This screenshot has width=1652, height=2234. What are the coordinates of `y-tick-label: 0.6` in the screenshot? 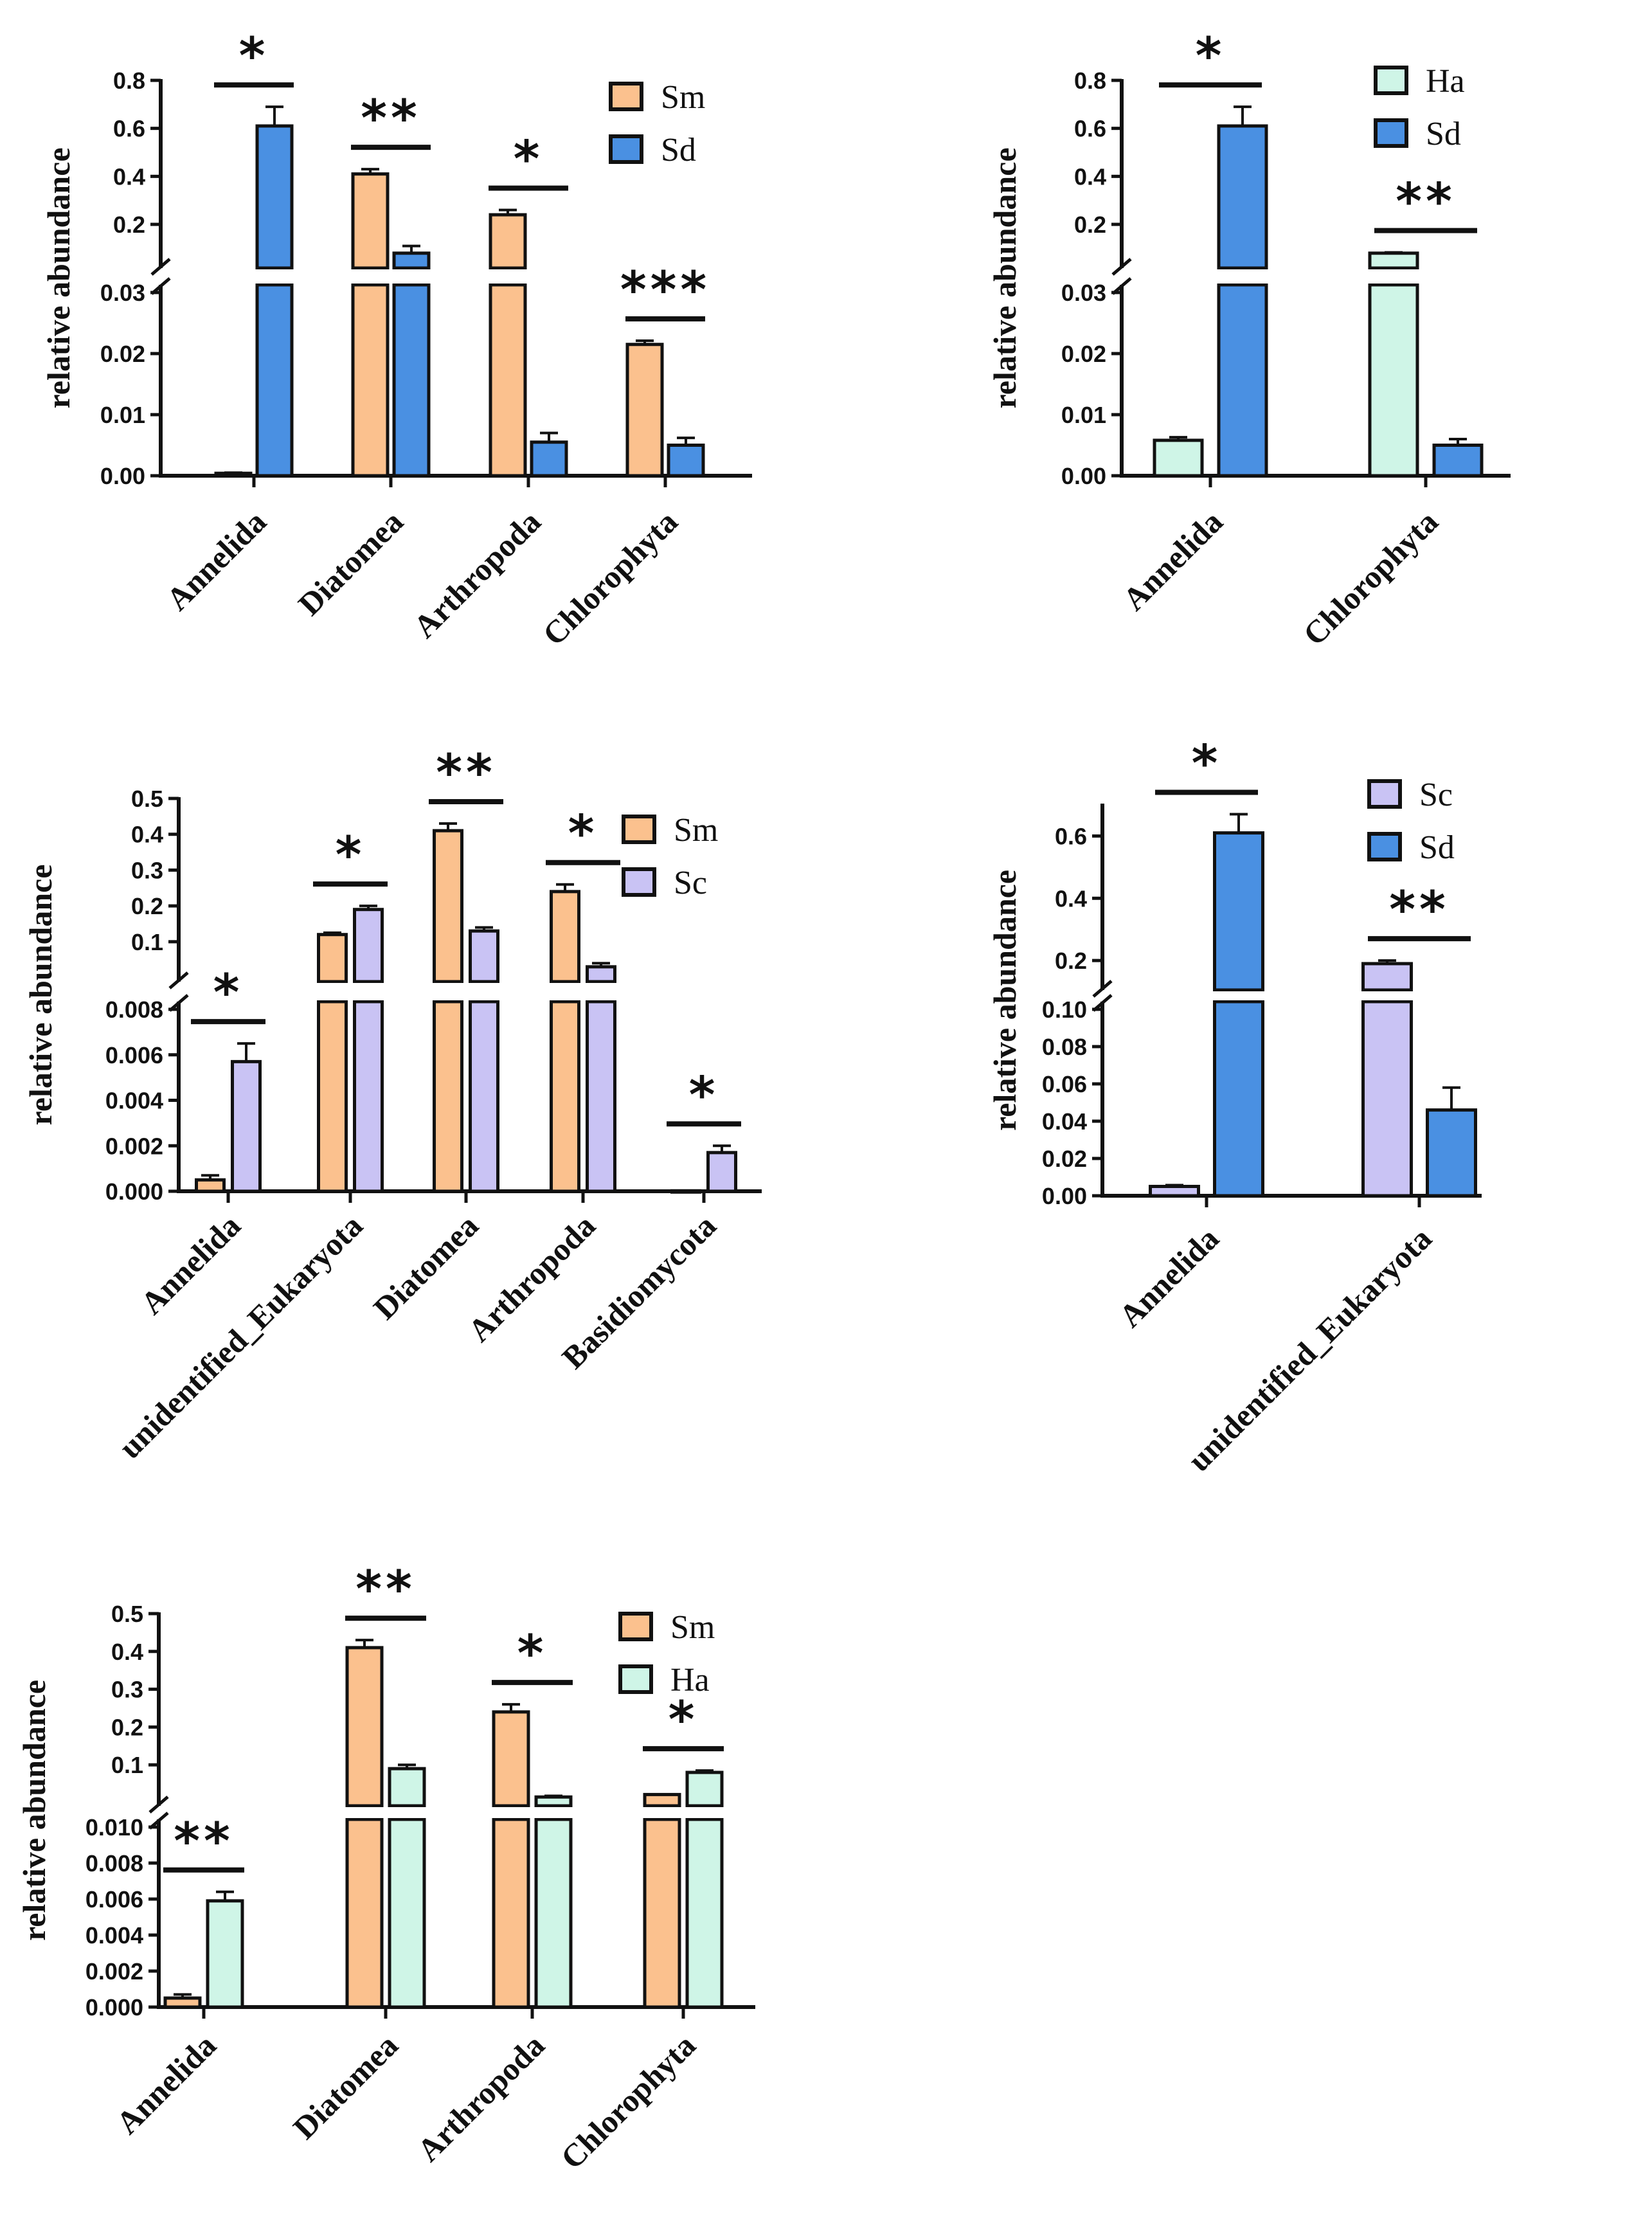 It's located at (1090, 129).